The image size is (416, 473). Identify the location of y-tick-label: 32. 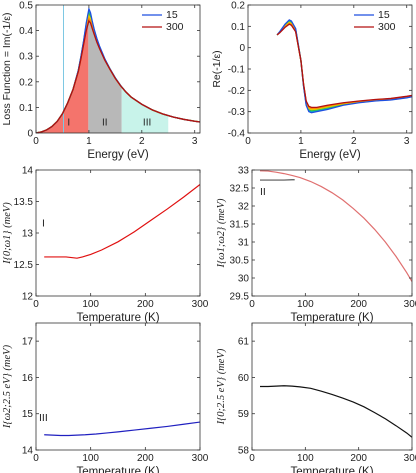
(244, 207).